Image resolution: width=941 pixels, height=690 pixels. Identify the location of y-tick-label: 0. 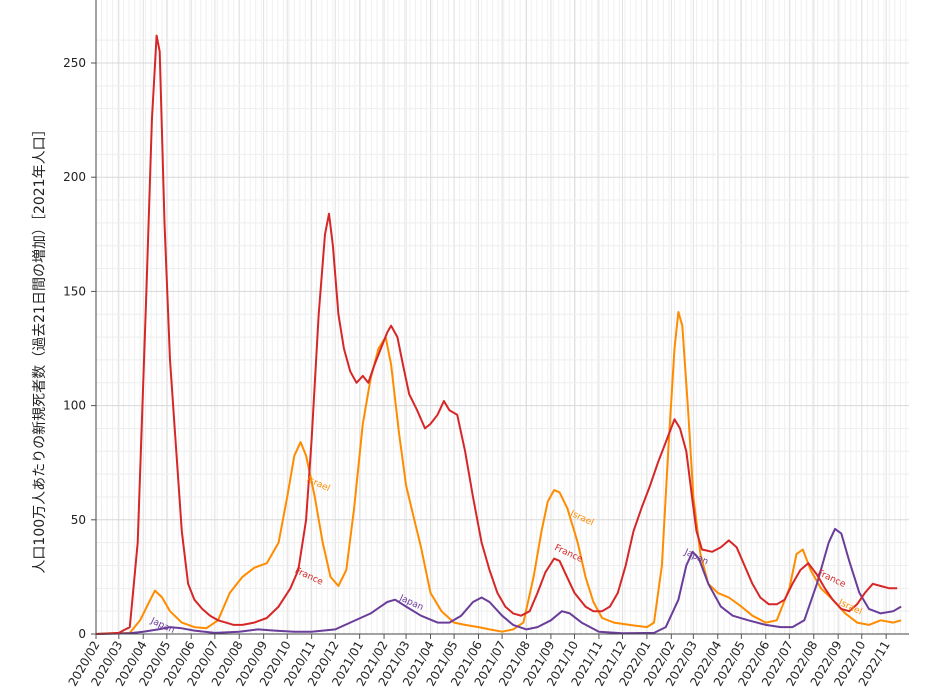
(82, 634).